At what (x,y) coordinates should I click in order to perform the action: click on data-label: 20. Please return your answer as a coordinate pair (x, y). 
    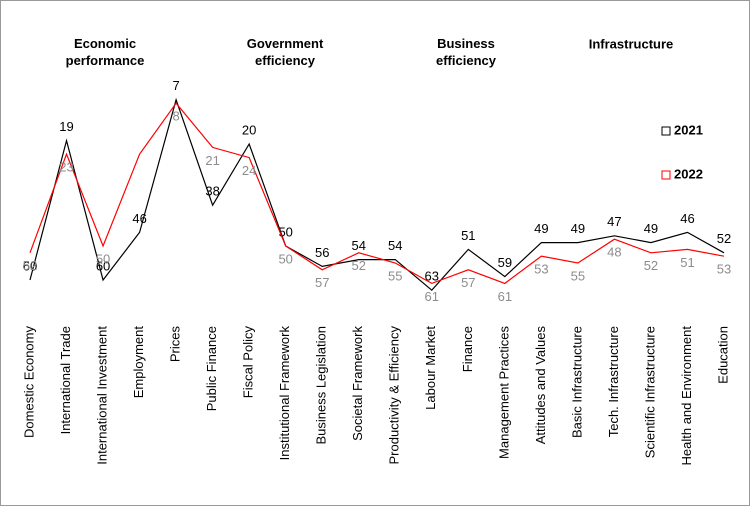
    Looking at the image, I should click on (249, 129).